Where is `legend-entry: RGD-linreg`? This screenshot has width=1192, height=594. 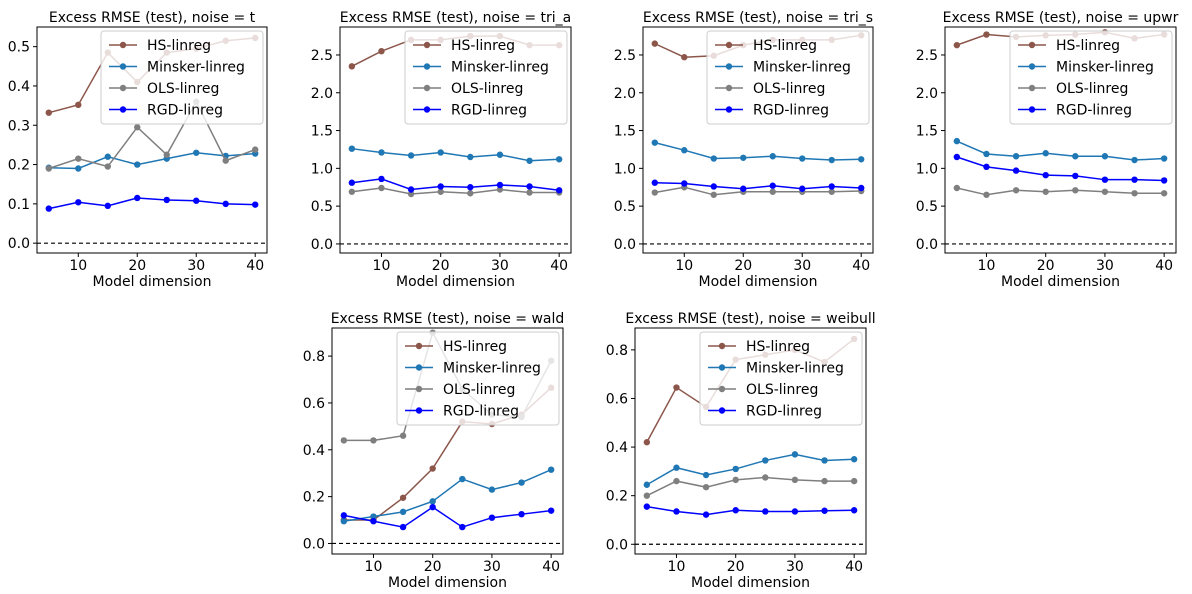 legend-entry: RGD-linreg is located at coordinates (462, 412).